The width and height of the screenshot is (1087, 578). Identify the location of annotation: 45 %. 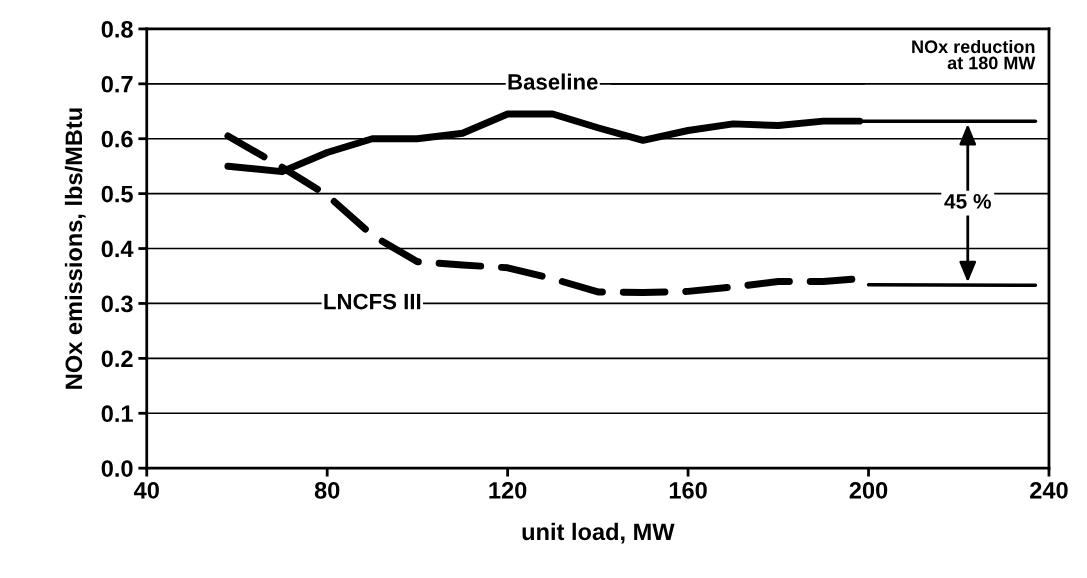
(967, 201).